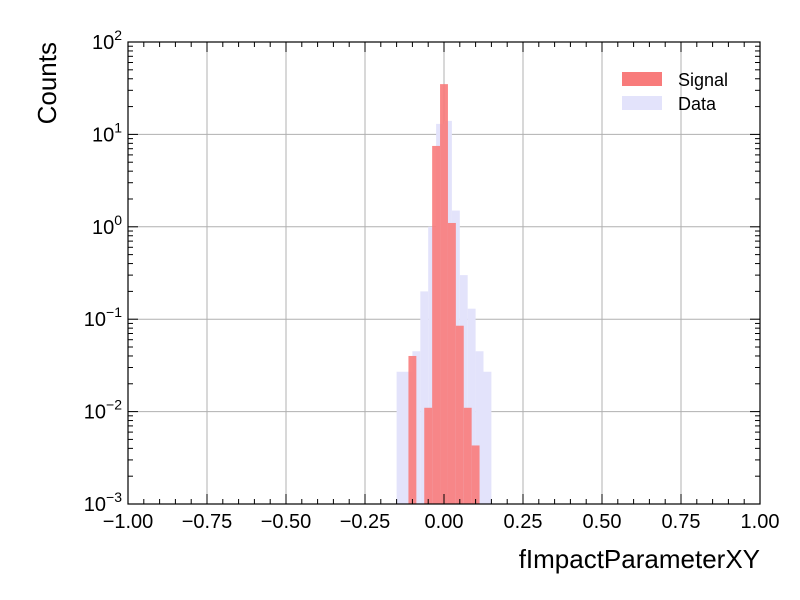  Describe the element at coordinates (675, 92) in the screenshot. I see `legend: Signal Data` at that location.